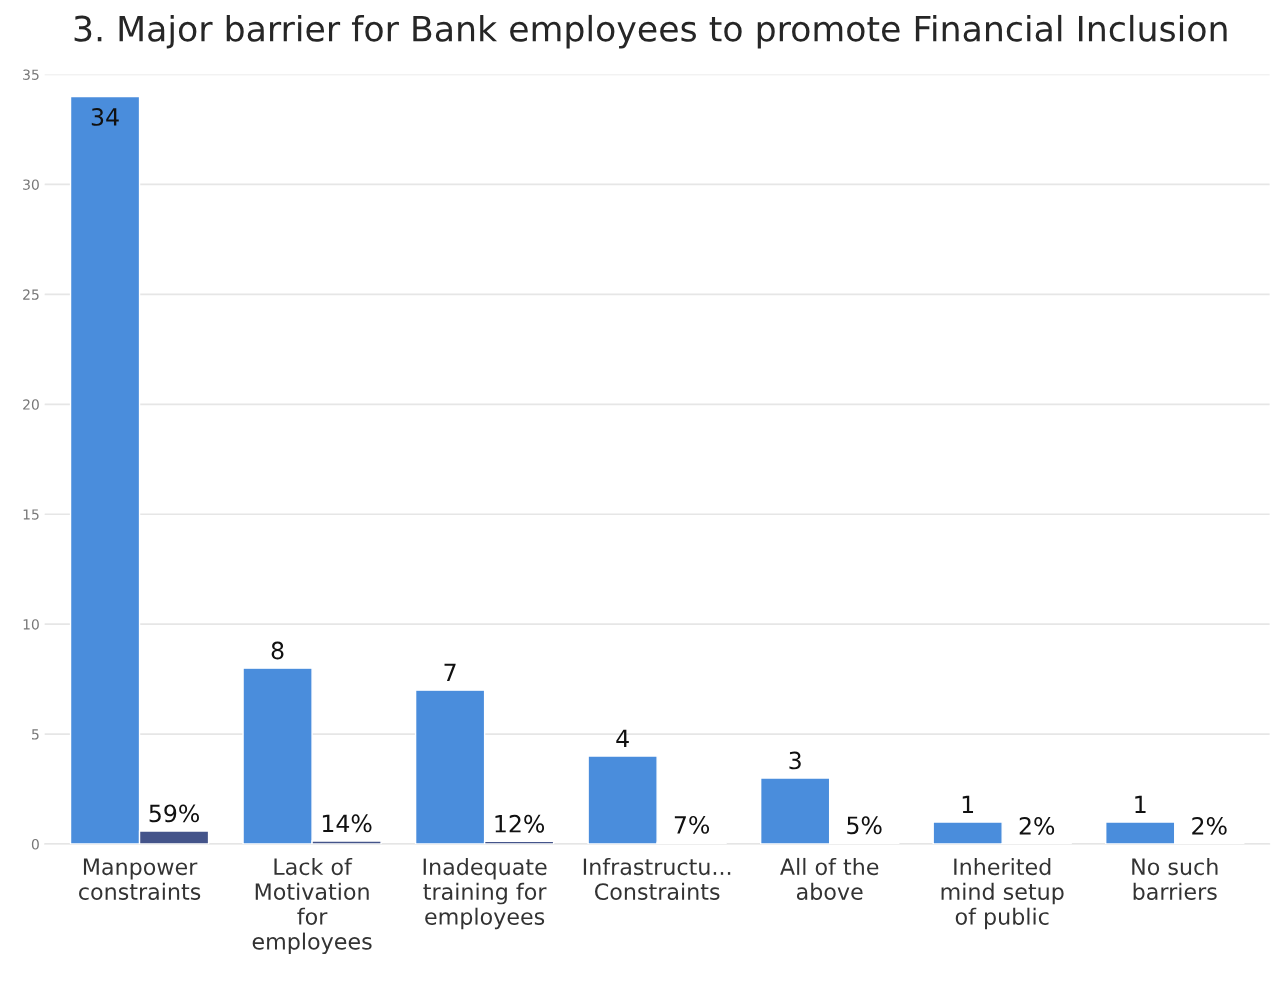 Image resolution: width=1276 pixels, height=993 pixels. I want to click on y-tick-label: 20, so click(31, 404).